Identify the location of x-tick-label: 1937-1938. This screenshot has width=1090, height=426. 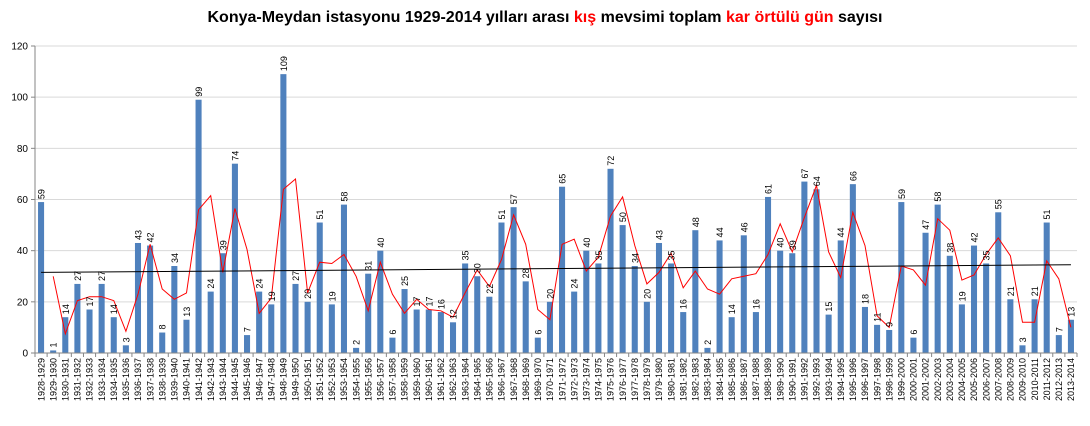
(150, 379).